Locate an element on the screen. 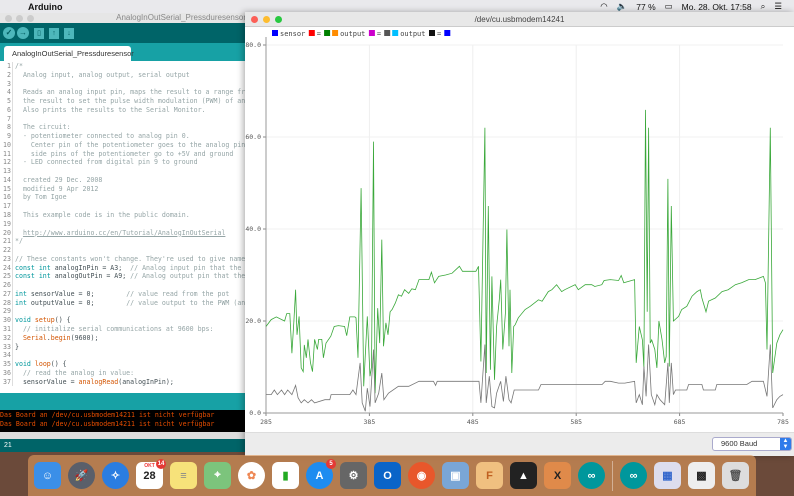 The height and width of the screenshot is (496, 794). line-number: 11 is located at coordinates (6, 154).